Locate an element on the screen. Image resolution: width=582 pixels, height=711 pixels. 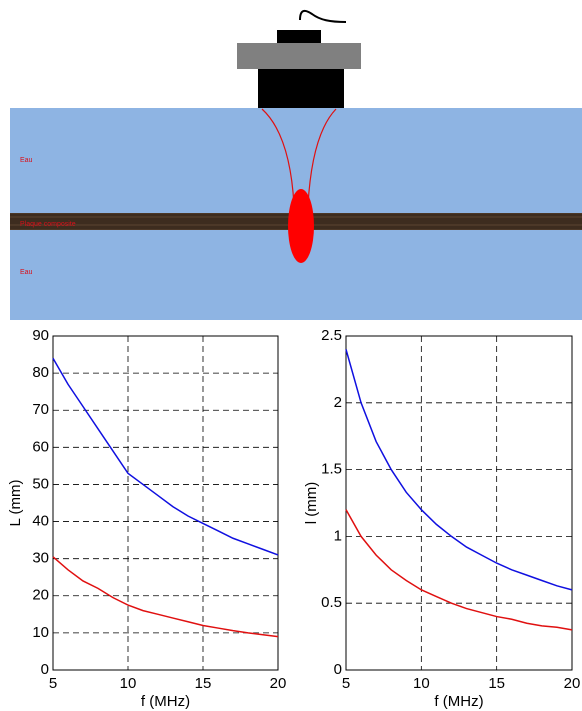
beam is located at coordinates (299, 157).